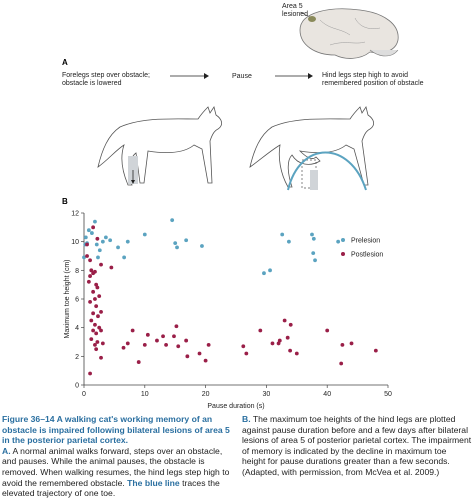 The width and height of the screenshot is (474, 501). What do you see at coordinates (365, 241) in the screenshot?
I see `legend-label: Prelesion` at bounding box center [365, 241].